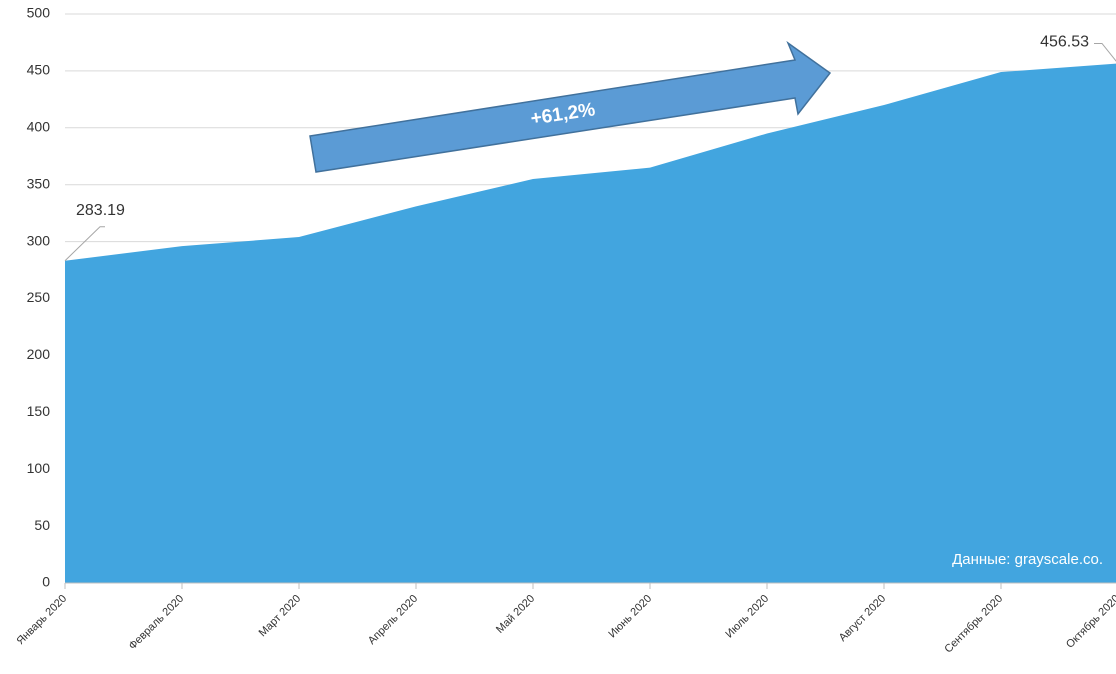 This screenshot has height=674, width=1116. Describe the element at coordinates (393, 620) in the screenshot. I see `x-tick-label: Апрель 2020` at that location.